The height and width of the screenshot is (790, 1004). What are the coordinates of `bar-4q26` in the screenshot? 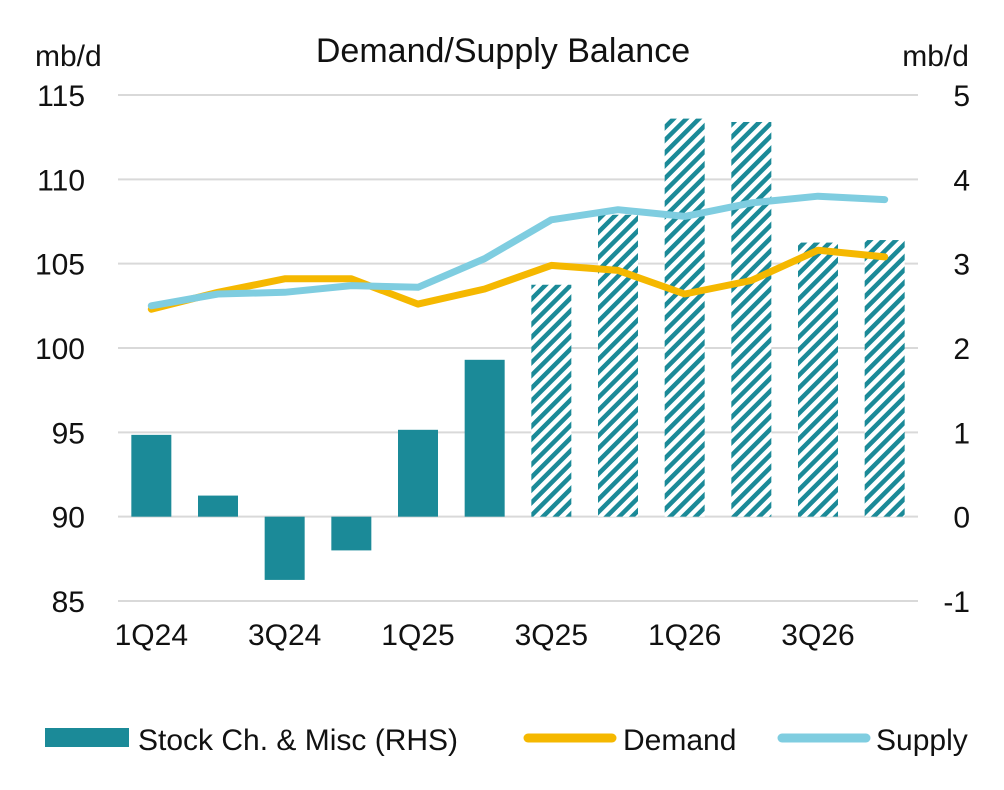 It's located at (884, 378).